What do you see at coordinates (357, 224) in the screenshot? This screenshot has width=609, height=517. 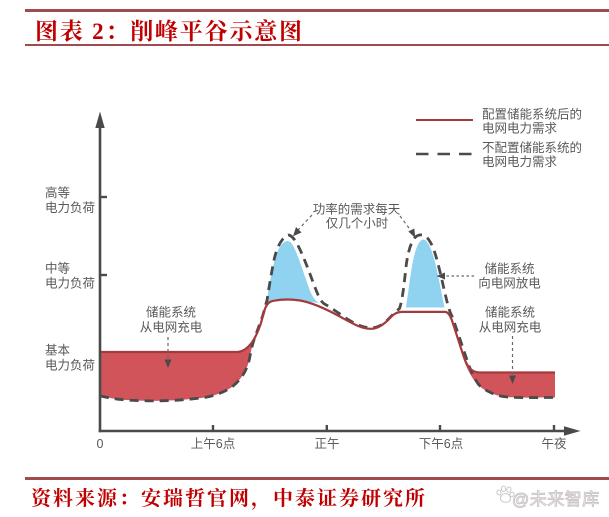 I see `svg-text: 仅几个小时` at bounding box center [357, 224].